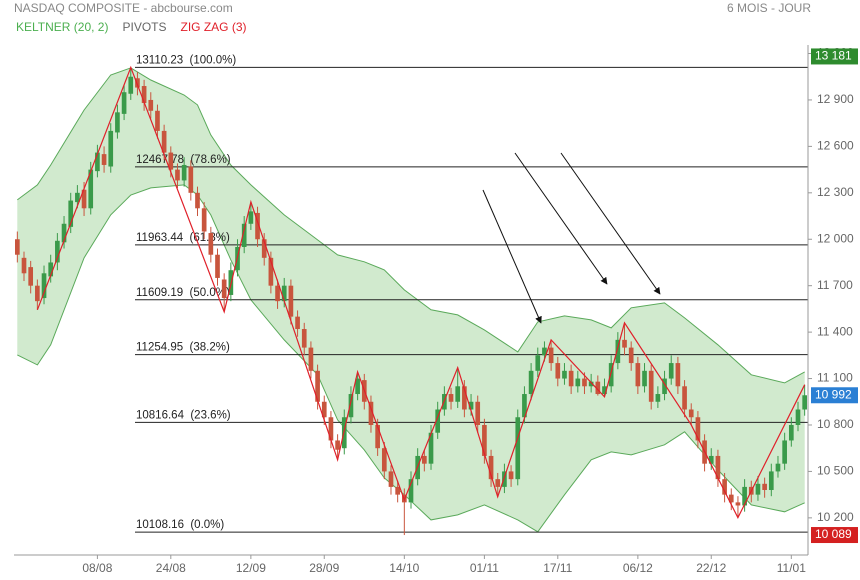 This screenshot has height=580, width=860. Describe the element at coordinates (833, 56) in the screenshot. I see `price-badge-label: 13 181` at that location.